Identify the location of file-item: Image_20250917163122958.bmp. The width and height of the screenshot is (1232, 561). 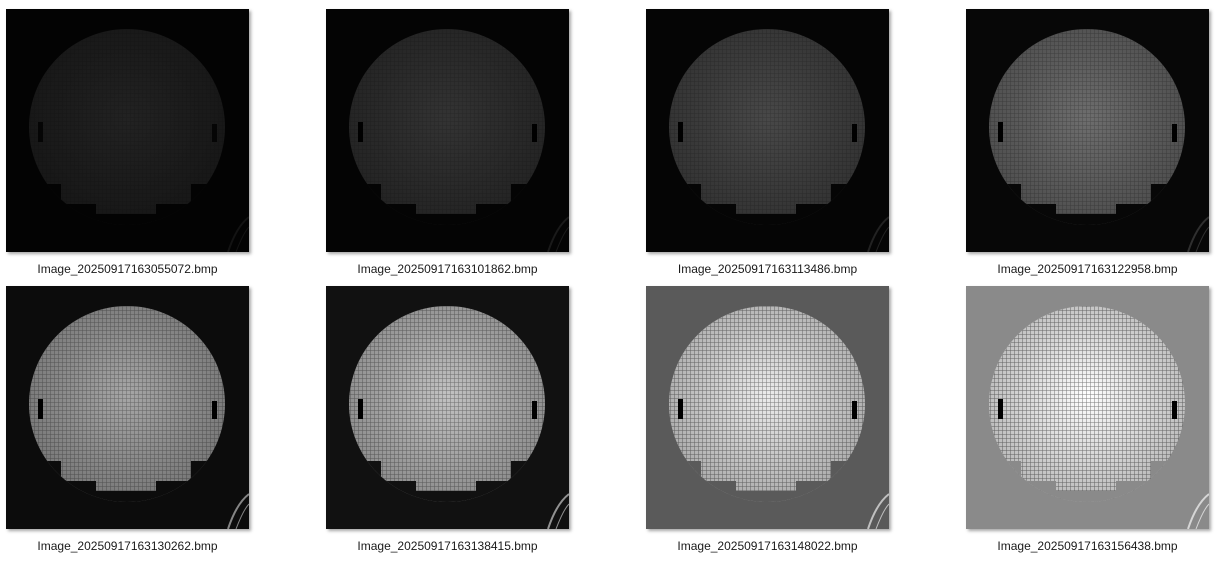
(1099, 147).